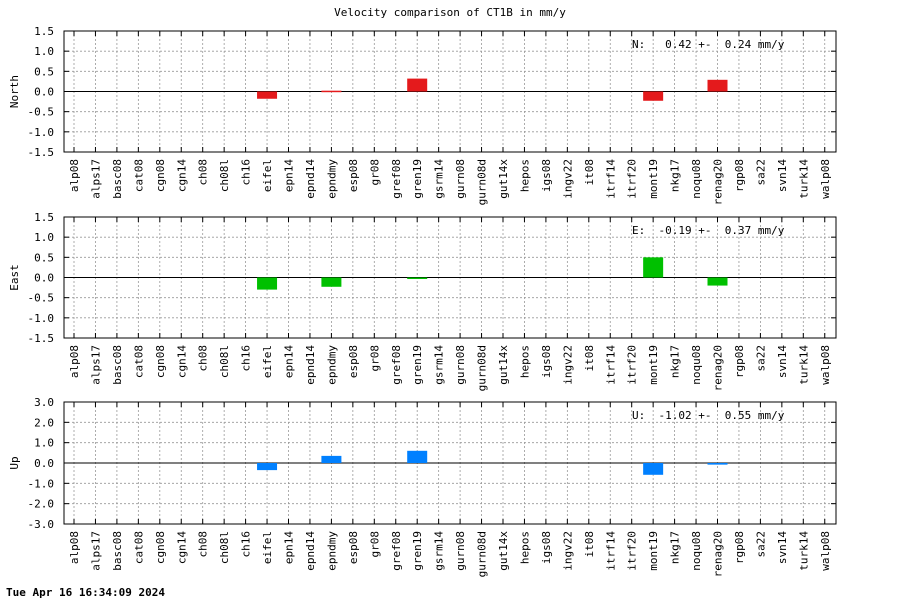  I want to click on east-bar-gren19, so click(417, 278).